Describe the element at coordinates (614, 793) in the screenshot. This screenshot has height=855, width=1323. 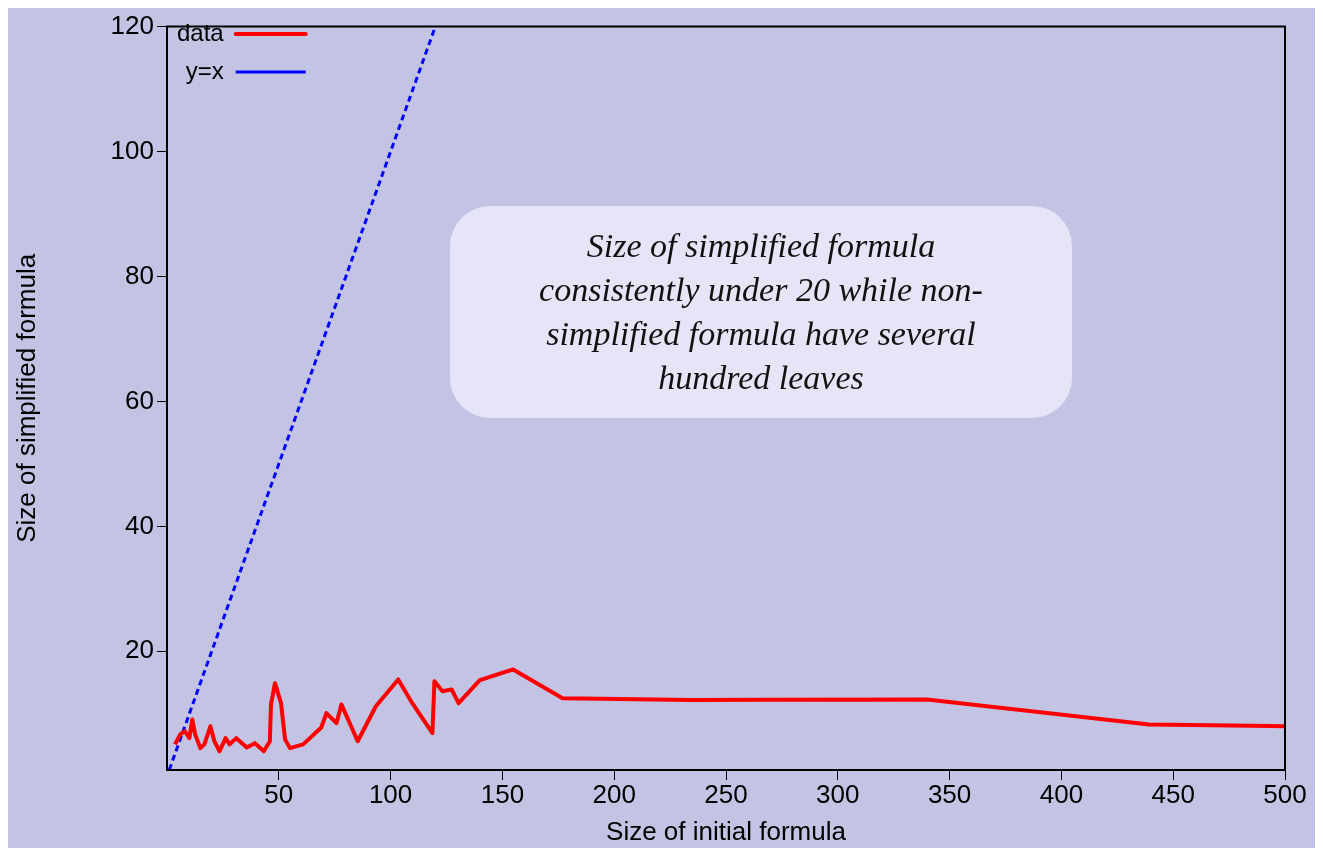
I see `x-tick-label: 200` at that location.